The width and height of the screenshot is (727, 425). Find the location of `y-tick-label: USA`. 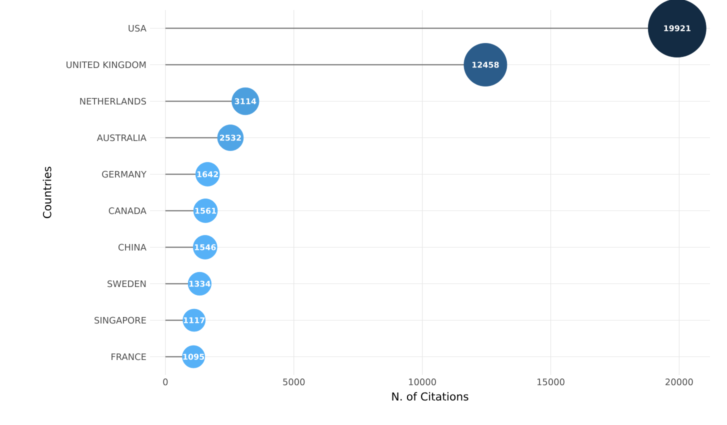

y-tick-label: USA is located at coordinates (137, 28).